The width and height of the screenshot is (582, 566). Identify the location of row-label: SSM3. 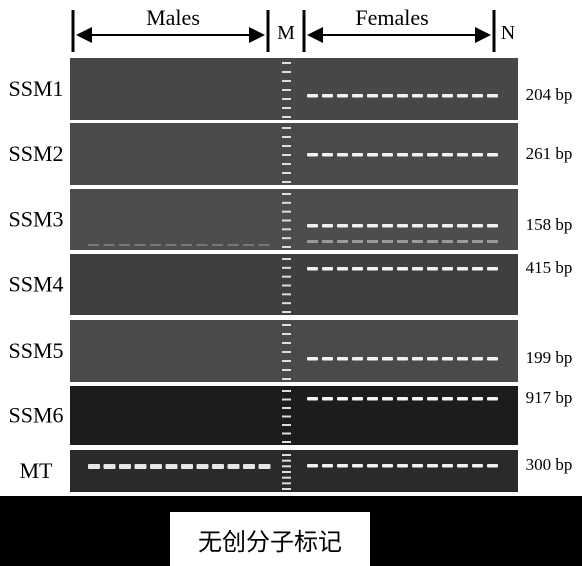
(35, 219).